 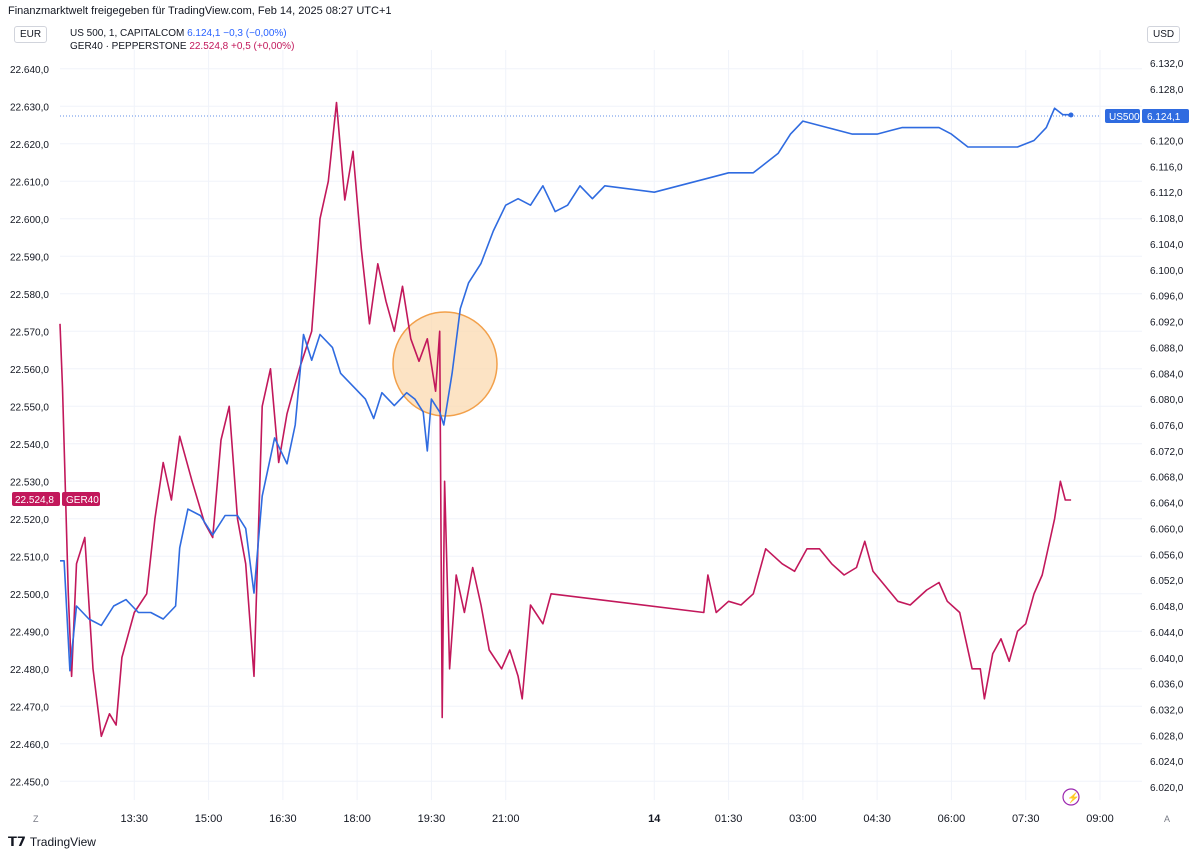 What do you see at coordinates (357, 819) in the screenshot?
I see `x-tick-label: 18:00` at bounding box center [357, 819].